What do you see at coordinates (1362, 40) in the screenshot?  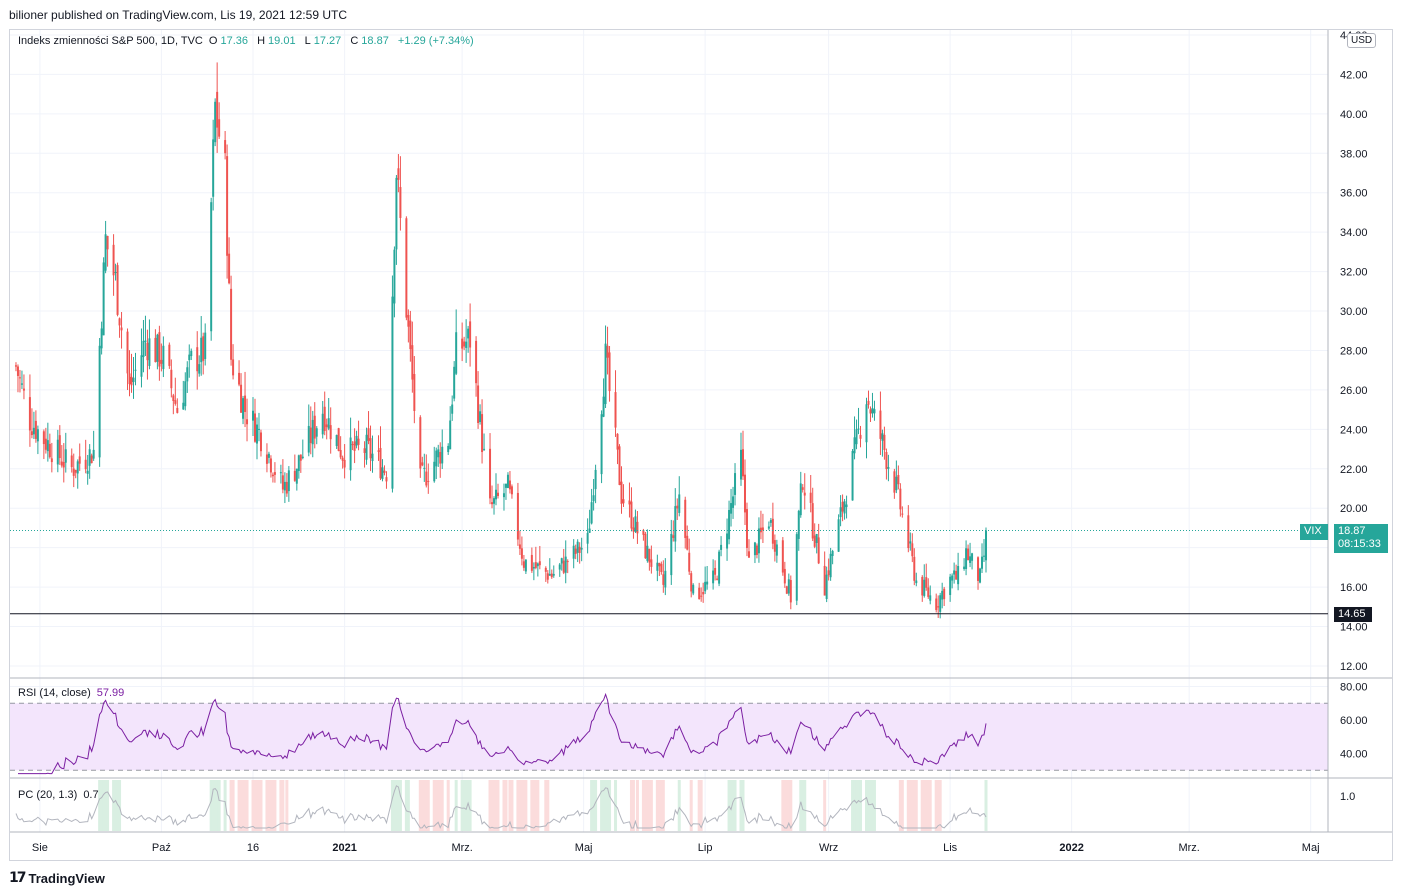 I see `currency-label: USD` at bounding box center [1362, 40].